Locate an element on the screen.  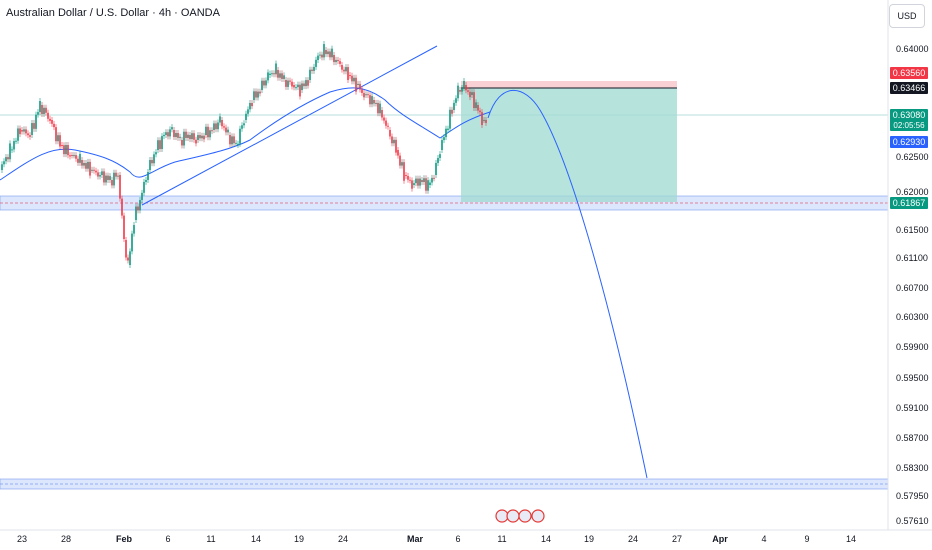
time-tick-label: 23 is located at coordinates (22, 539).